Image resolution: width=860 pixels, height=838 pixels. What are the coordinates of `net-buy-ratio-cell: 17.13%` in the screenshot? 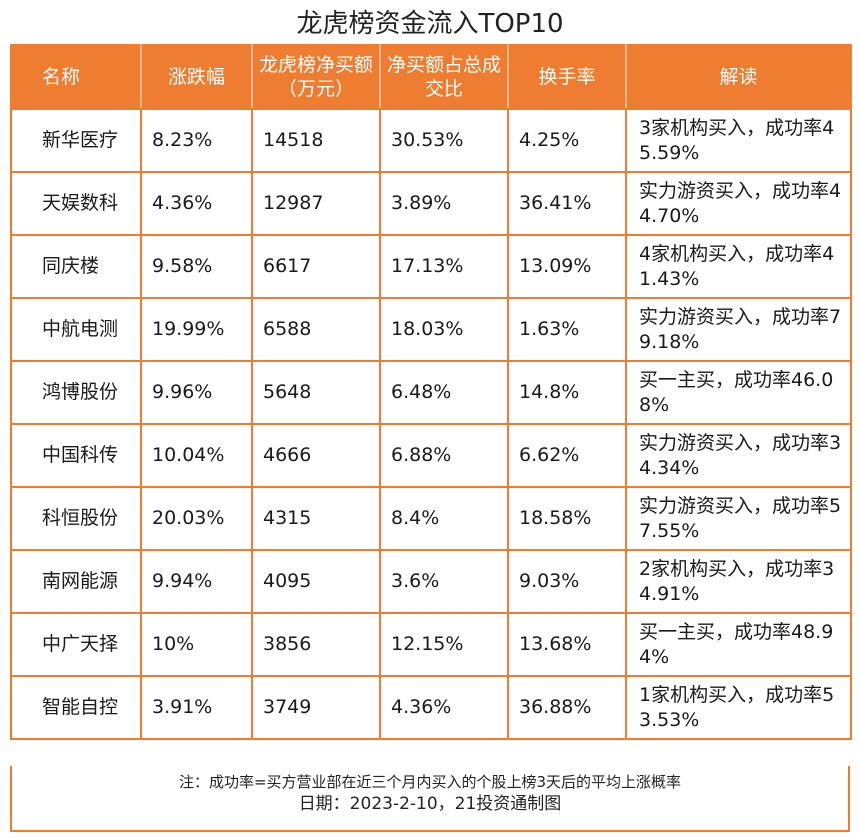 It's located at (444, 266).